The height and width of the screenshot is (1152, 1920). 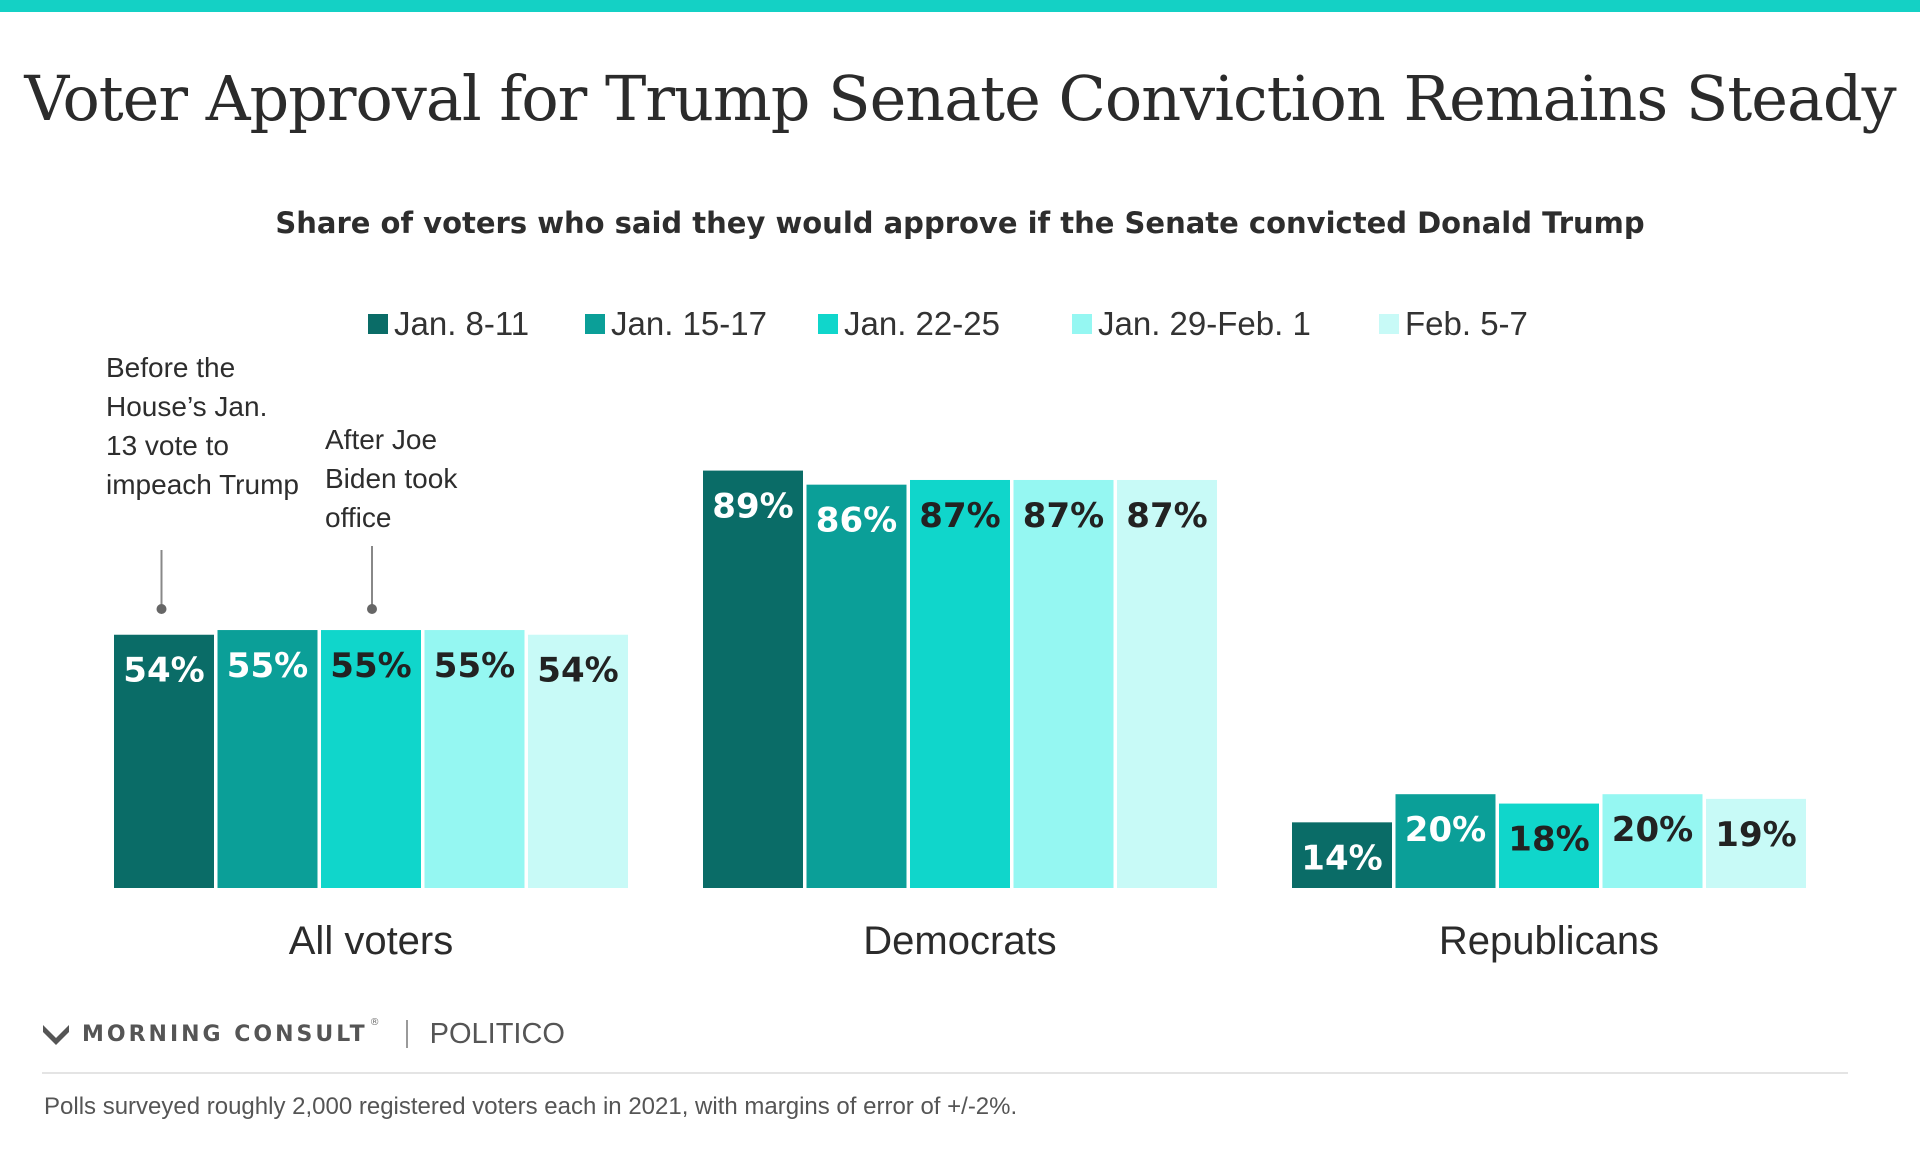 I want to click on footer-divider, so click(x=945, y=1073).